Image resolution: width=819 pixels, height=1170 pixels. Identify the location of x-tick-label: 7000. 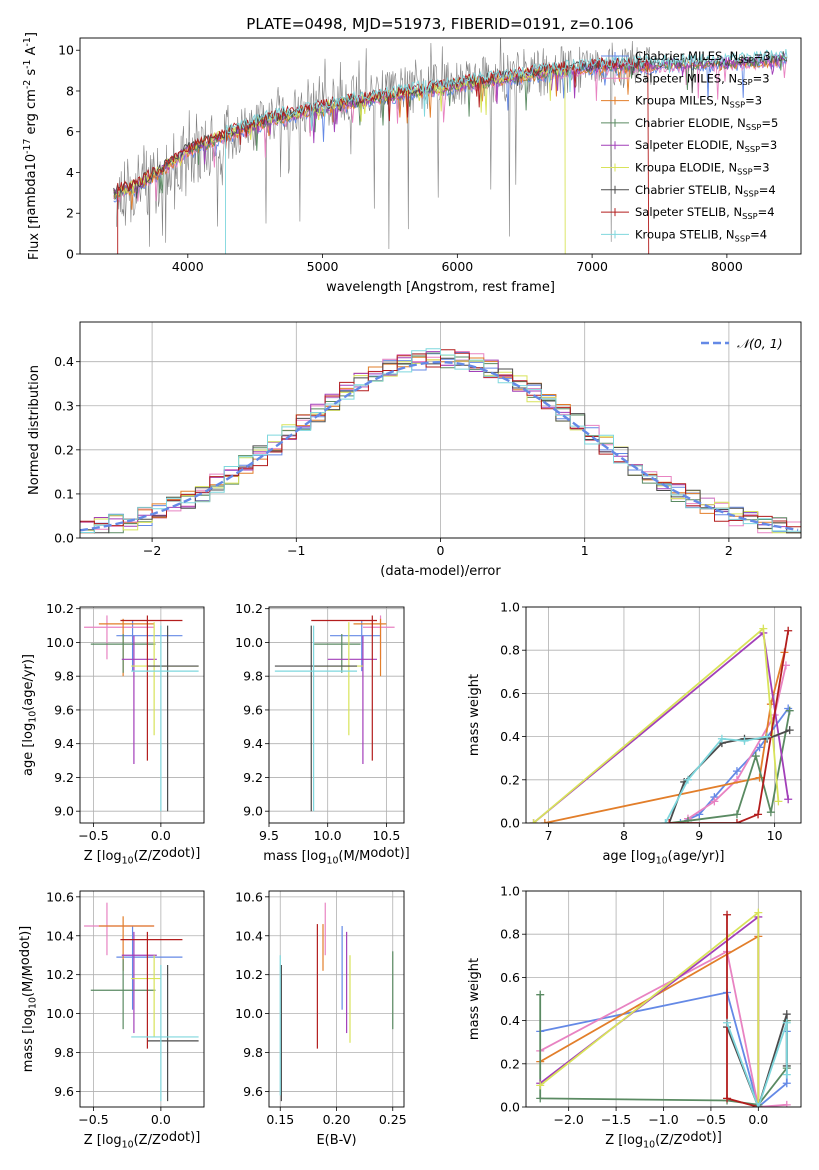
(592, 266).